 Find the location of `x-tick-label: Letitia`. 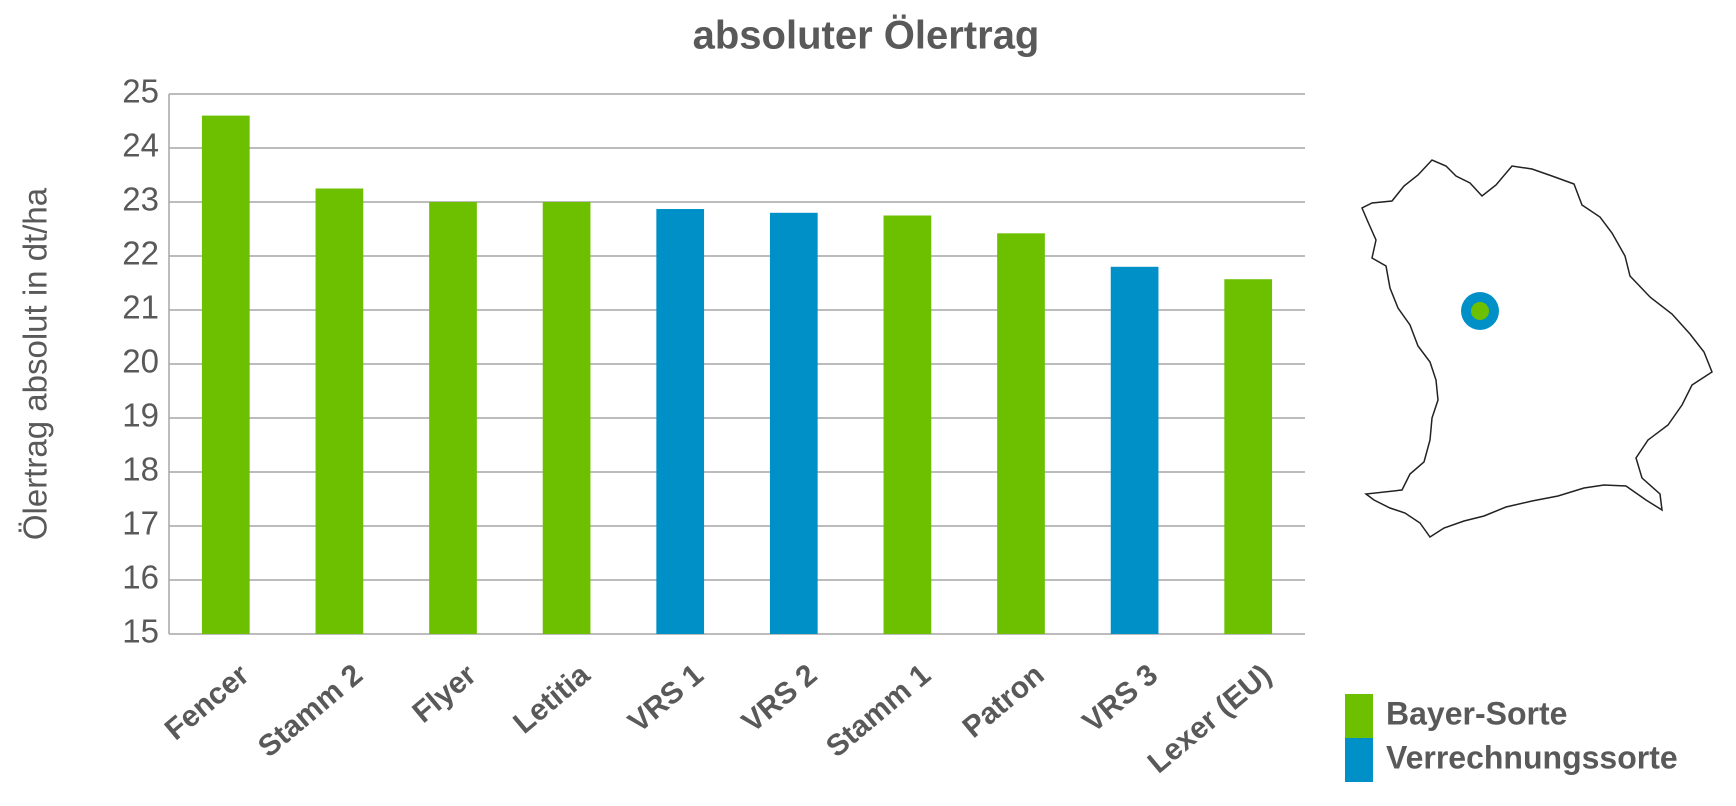

x-tick-label: Letitia is located at coordinates (551, 699).